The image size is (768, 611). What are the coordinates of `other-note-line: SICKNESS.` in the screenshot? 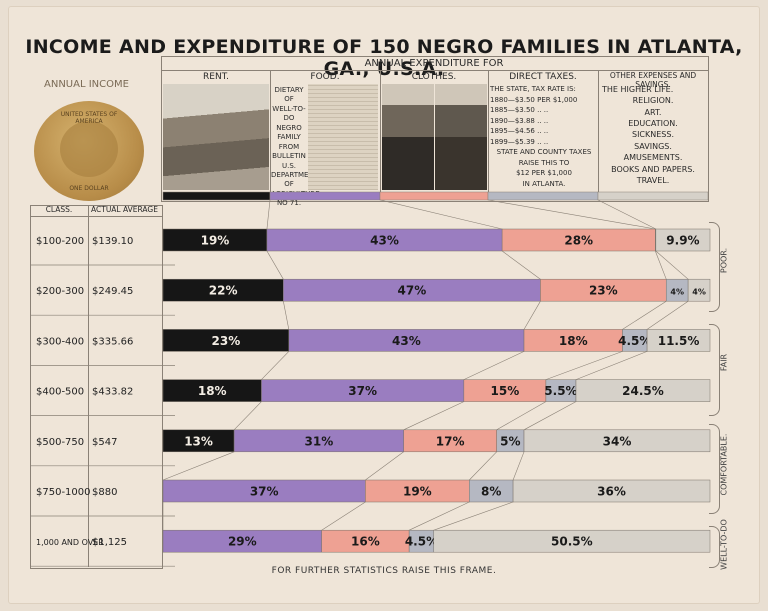 It's located at (652, 135).